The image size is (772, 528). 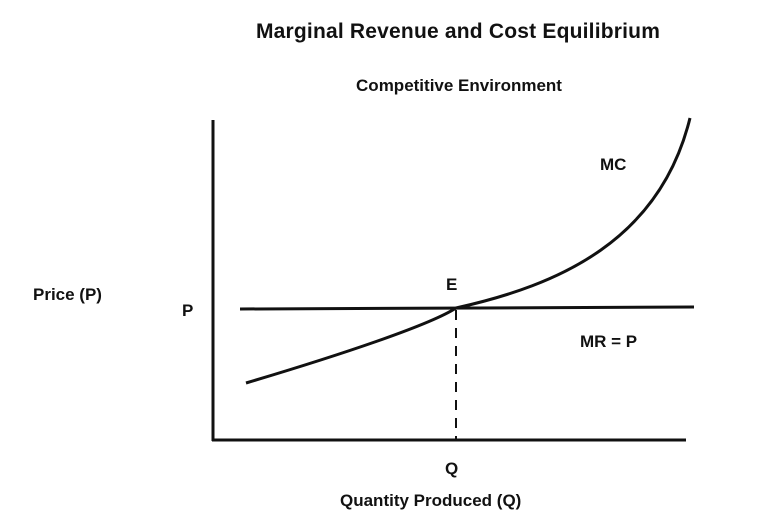 I want to click on mc-curve-label: MC, so click(x=613, y=164).